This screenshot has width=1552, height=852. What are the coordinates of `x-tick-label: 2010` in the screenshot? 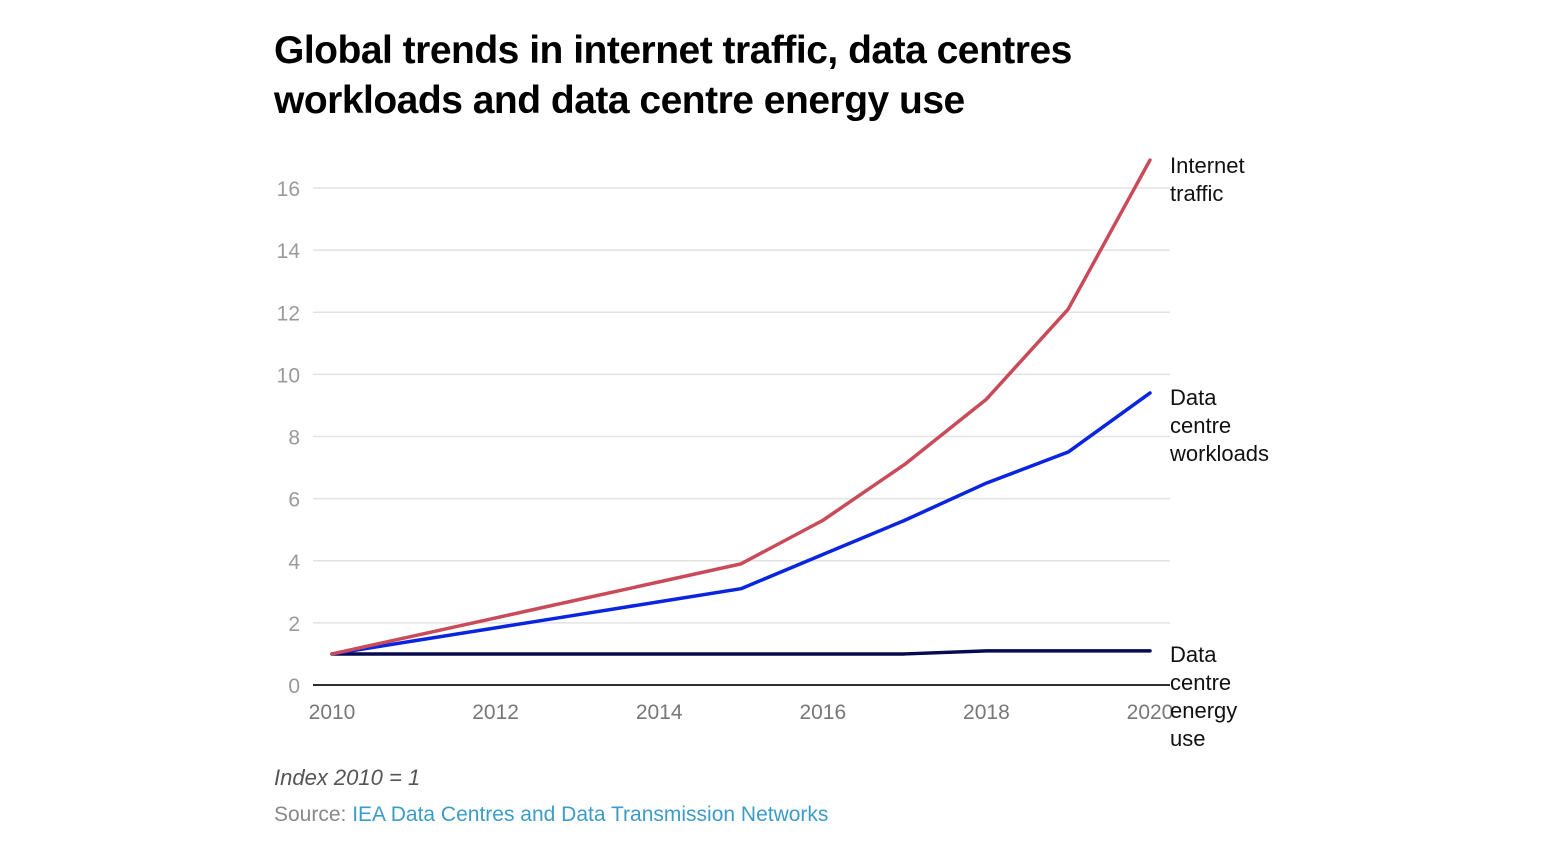 It's located at (332, 712).